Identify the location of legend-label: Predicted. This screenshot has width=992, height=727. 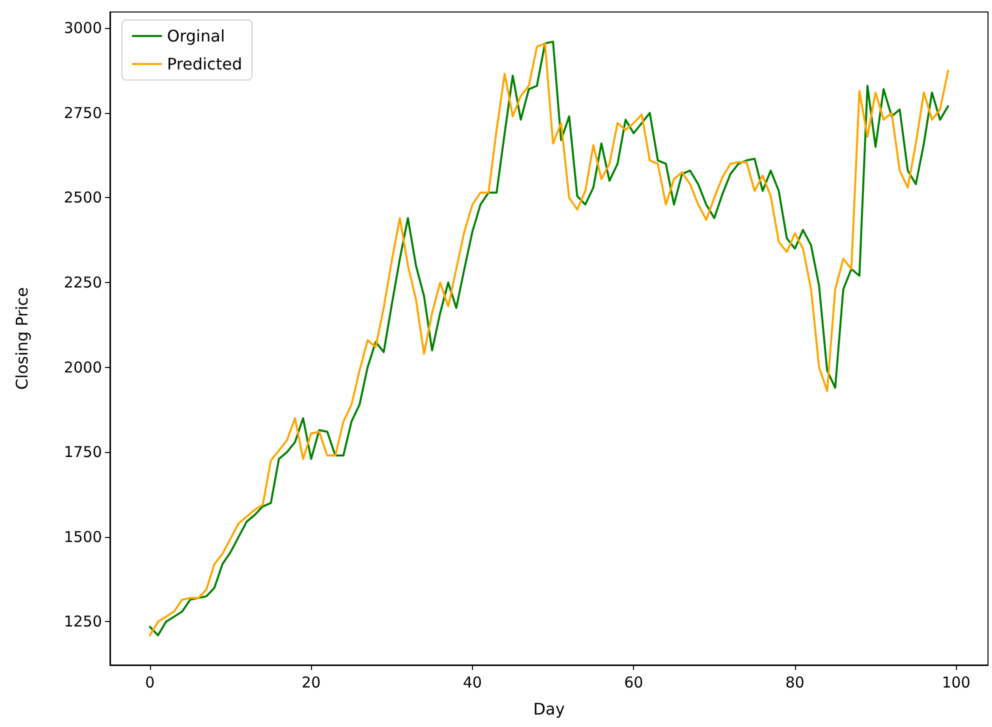
(204, 64).